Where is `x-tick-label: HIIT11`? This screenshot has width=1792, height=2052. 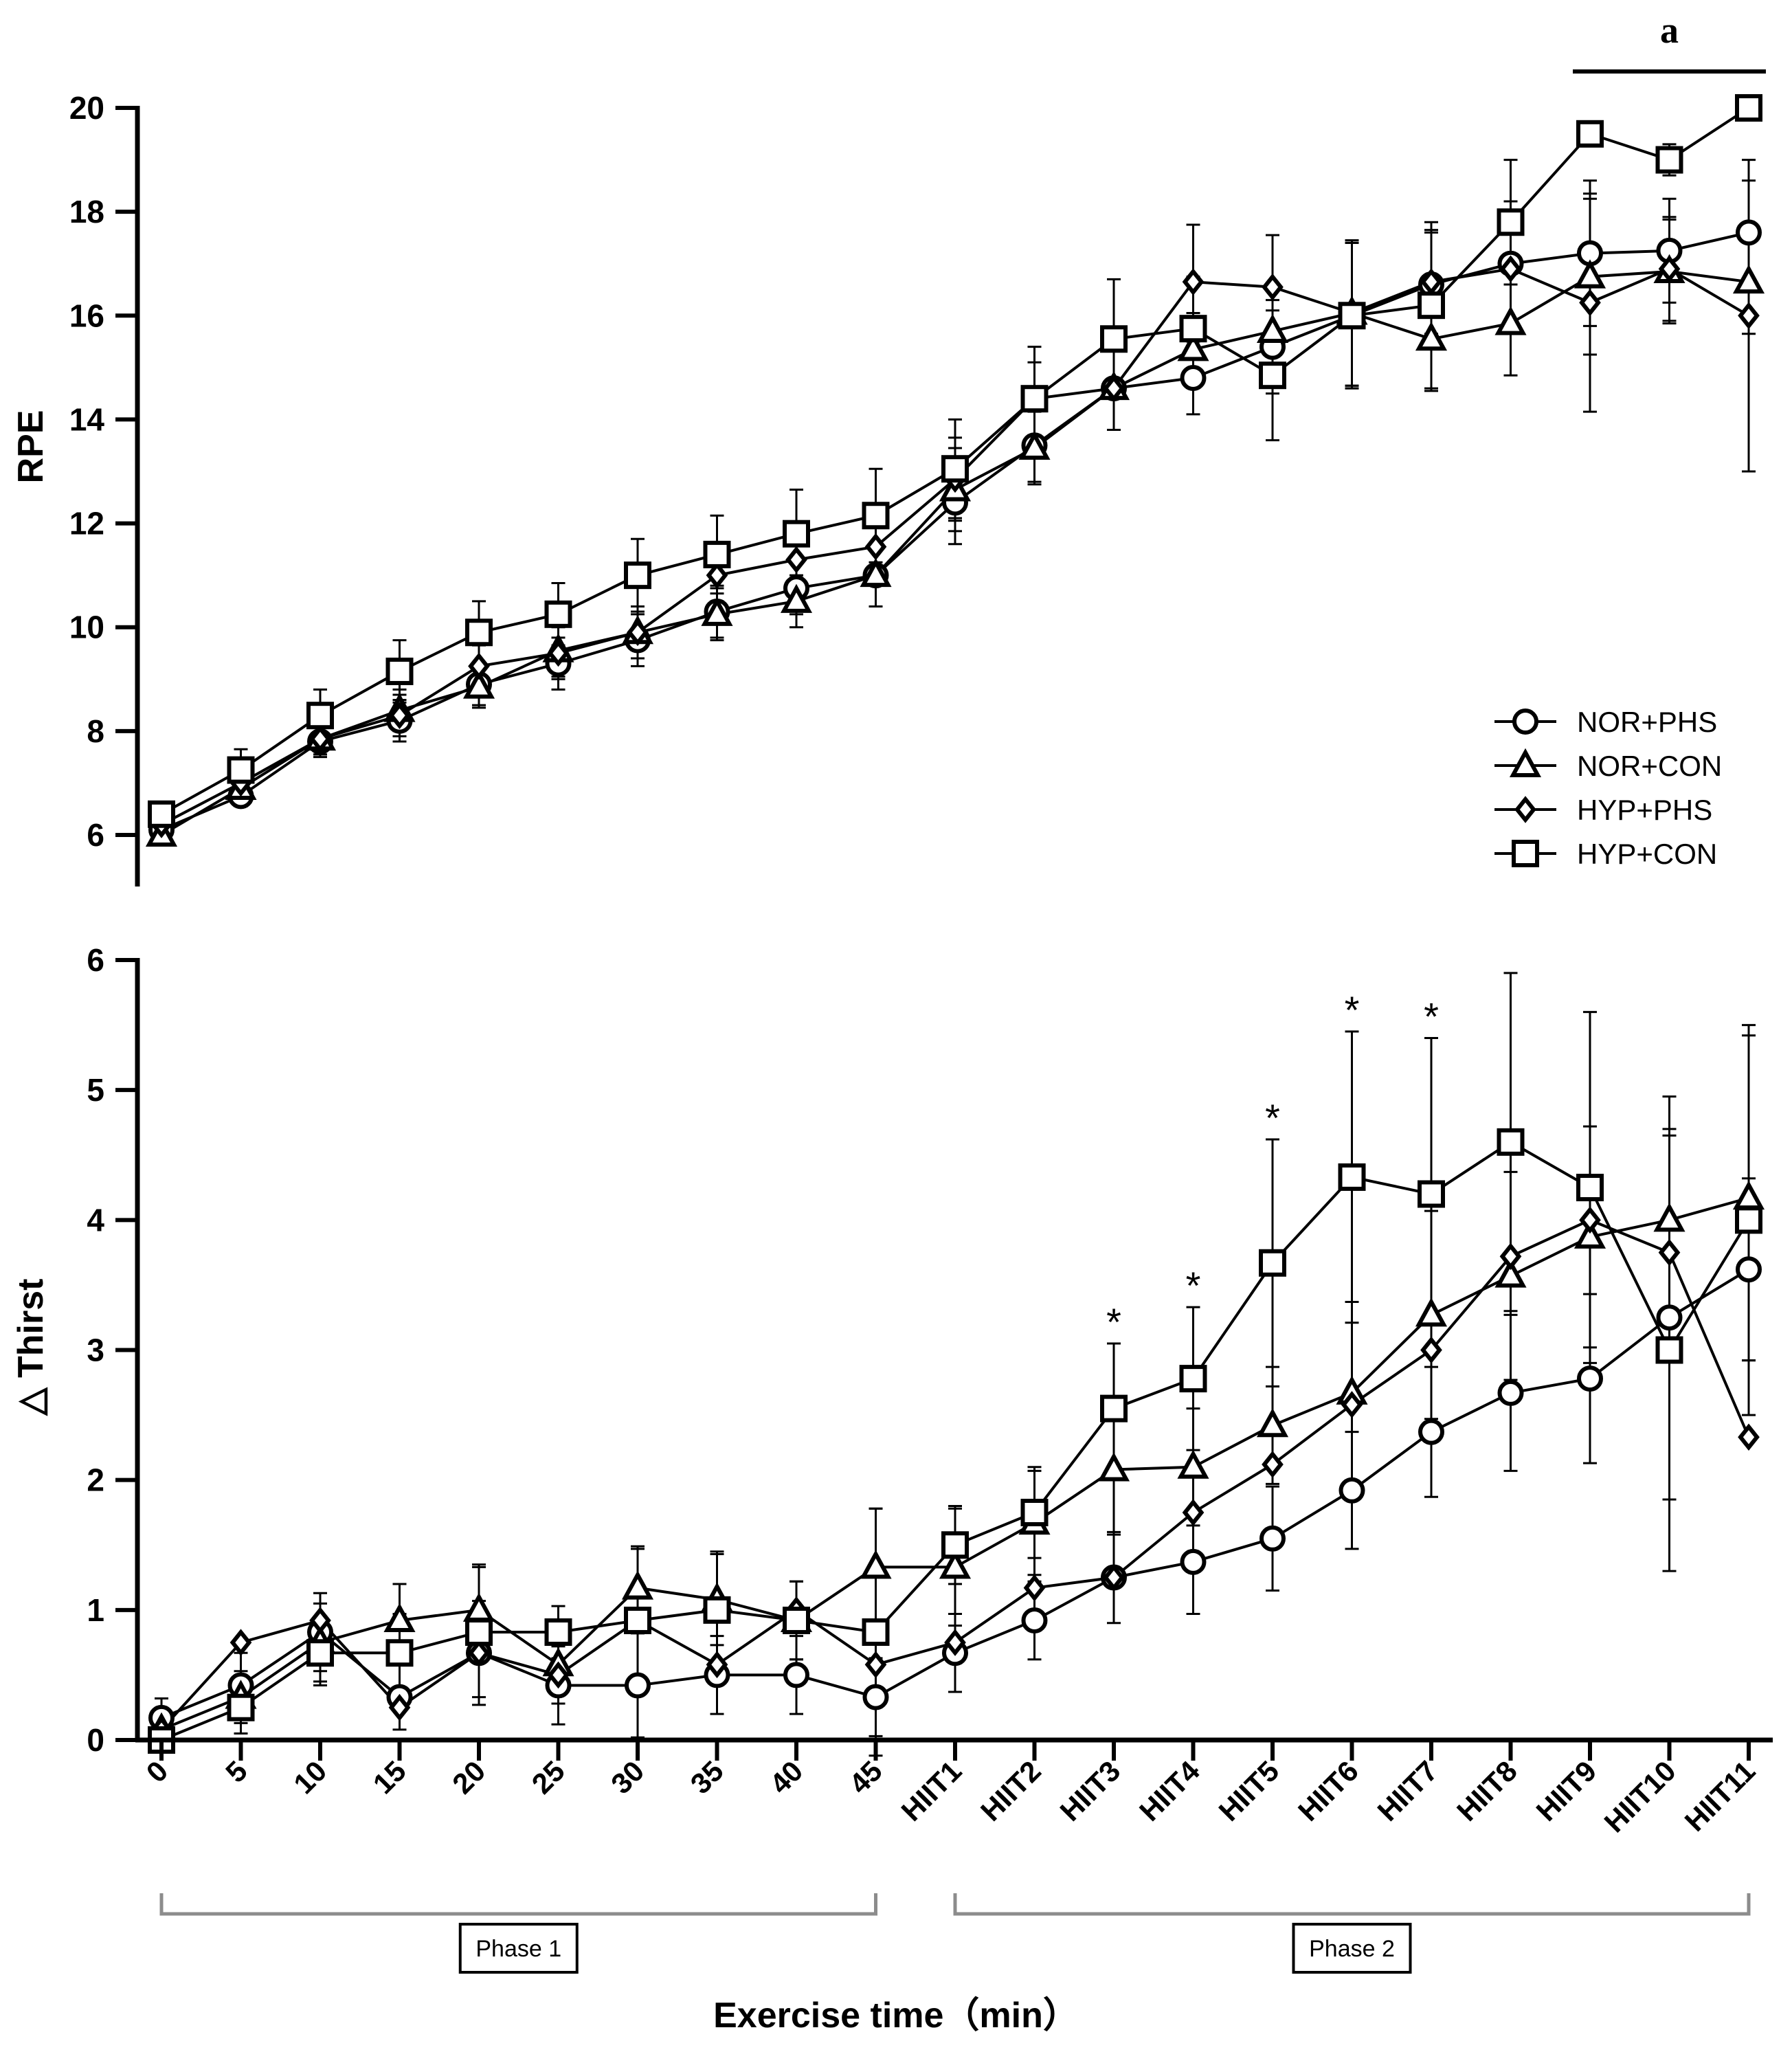
x-tick-label: HIIT11 is located at coordinates (1720, 1796).